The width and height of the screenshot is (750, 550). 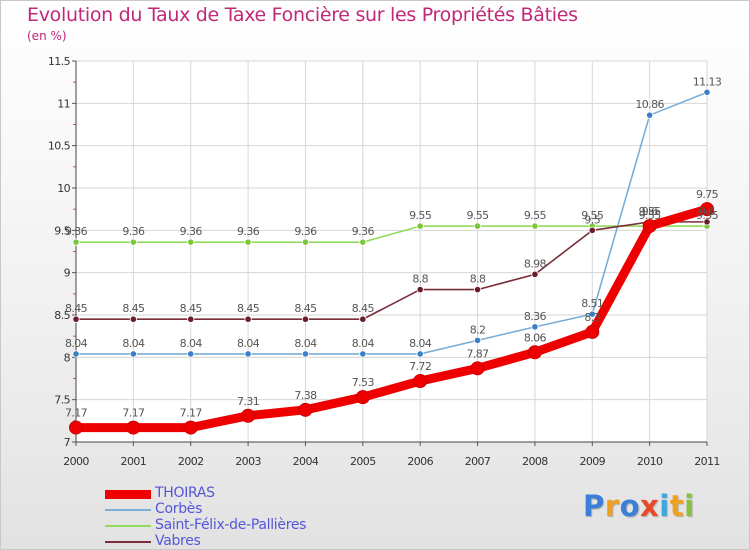 What do you see at coordinates (478, 461) in the screenshot?
I see `x-tick-label: 2007` at bounding box center [478, 461].